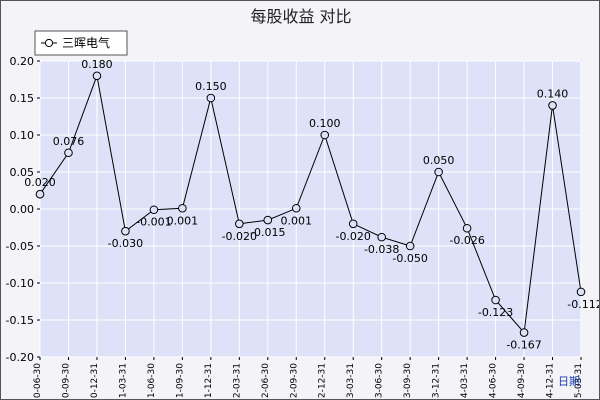  What do you see at coordinates (494, 381) in the screenshot?
I see `x-tick-label: 2024-06-30` at bounding box center [494, 381].